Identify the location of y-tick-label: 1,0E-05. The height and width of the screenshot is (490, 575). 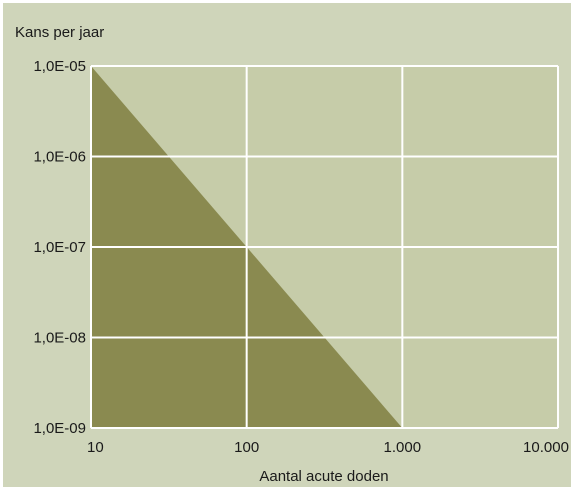
(59, 66).